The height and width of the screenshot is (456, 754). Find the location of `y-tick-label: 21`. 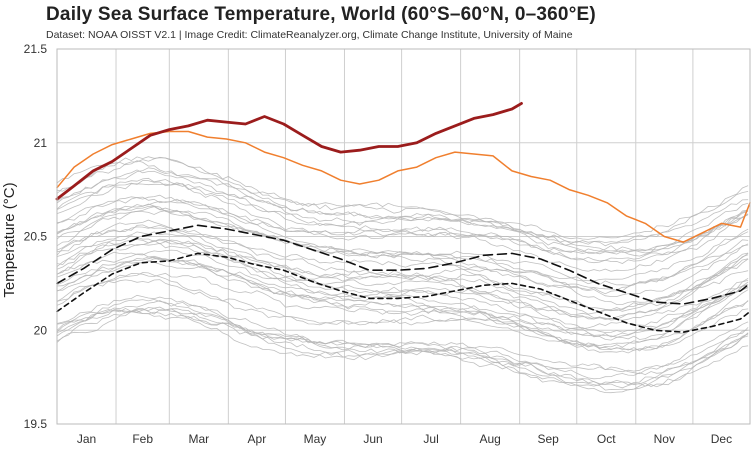

y-tick-label: 21 is located at coordinates (41, 143).